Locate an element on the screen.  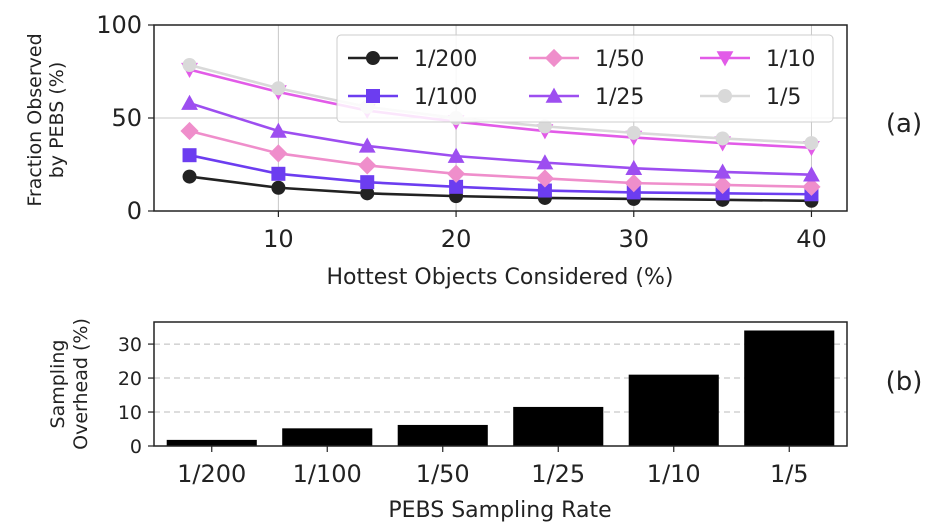
x-tick-label: 40 is located at coordinates (811, 239).